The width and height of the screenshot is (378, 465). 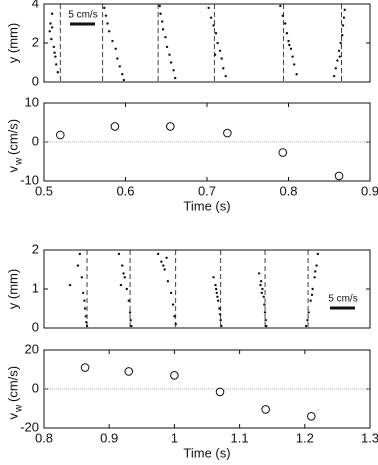 I want to click on y-axis-label: y (mm), so click(x=12, y=43).